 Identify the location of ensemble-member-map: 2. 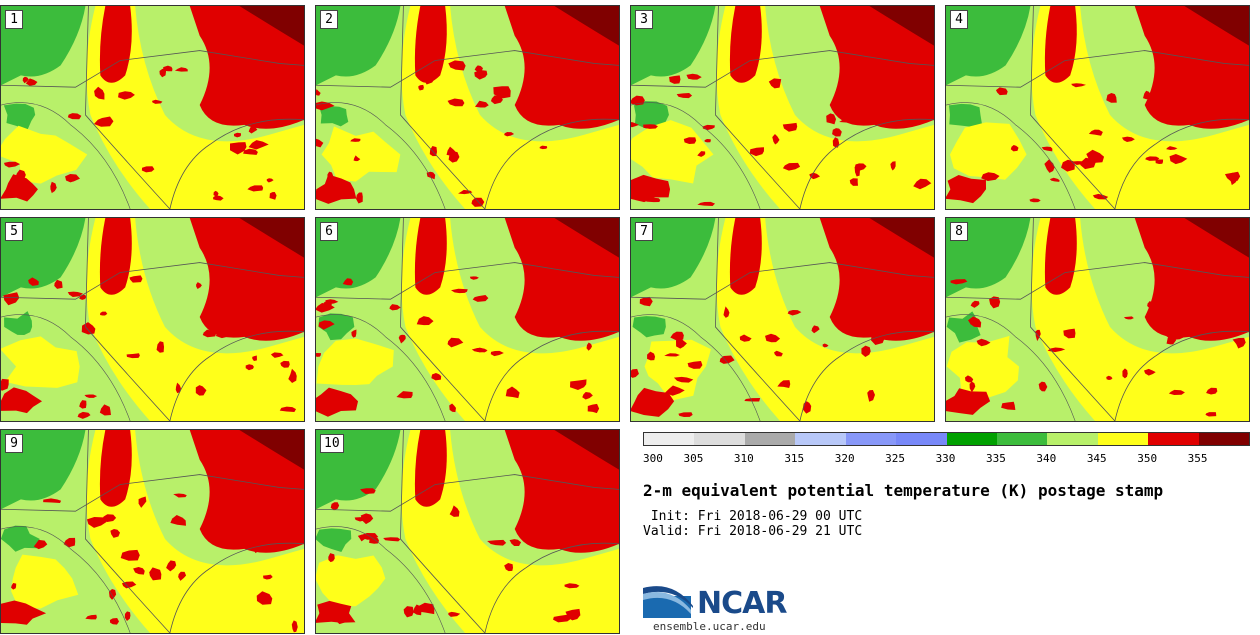
(467, 107).